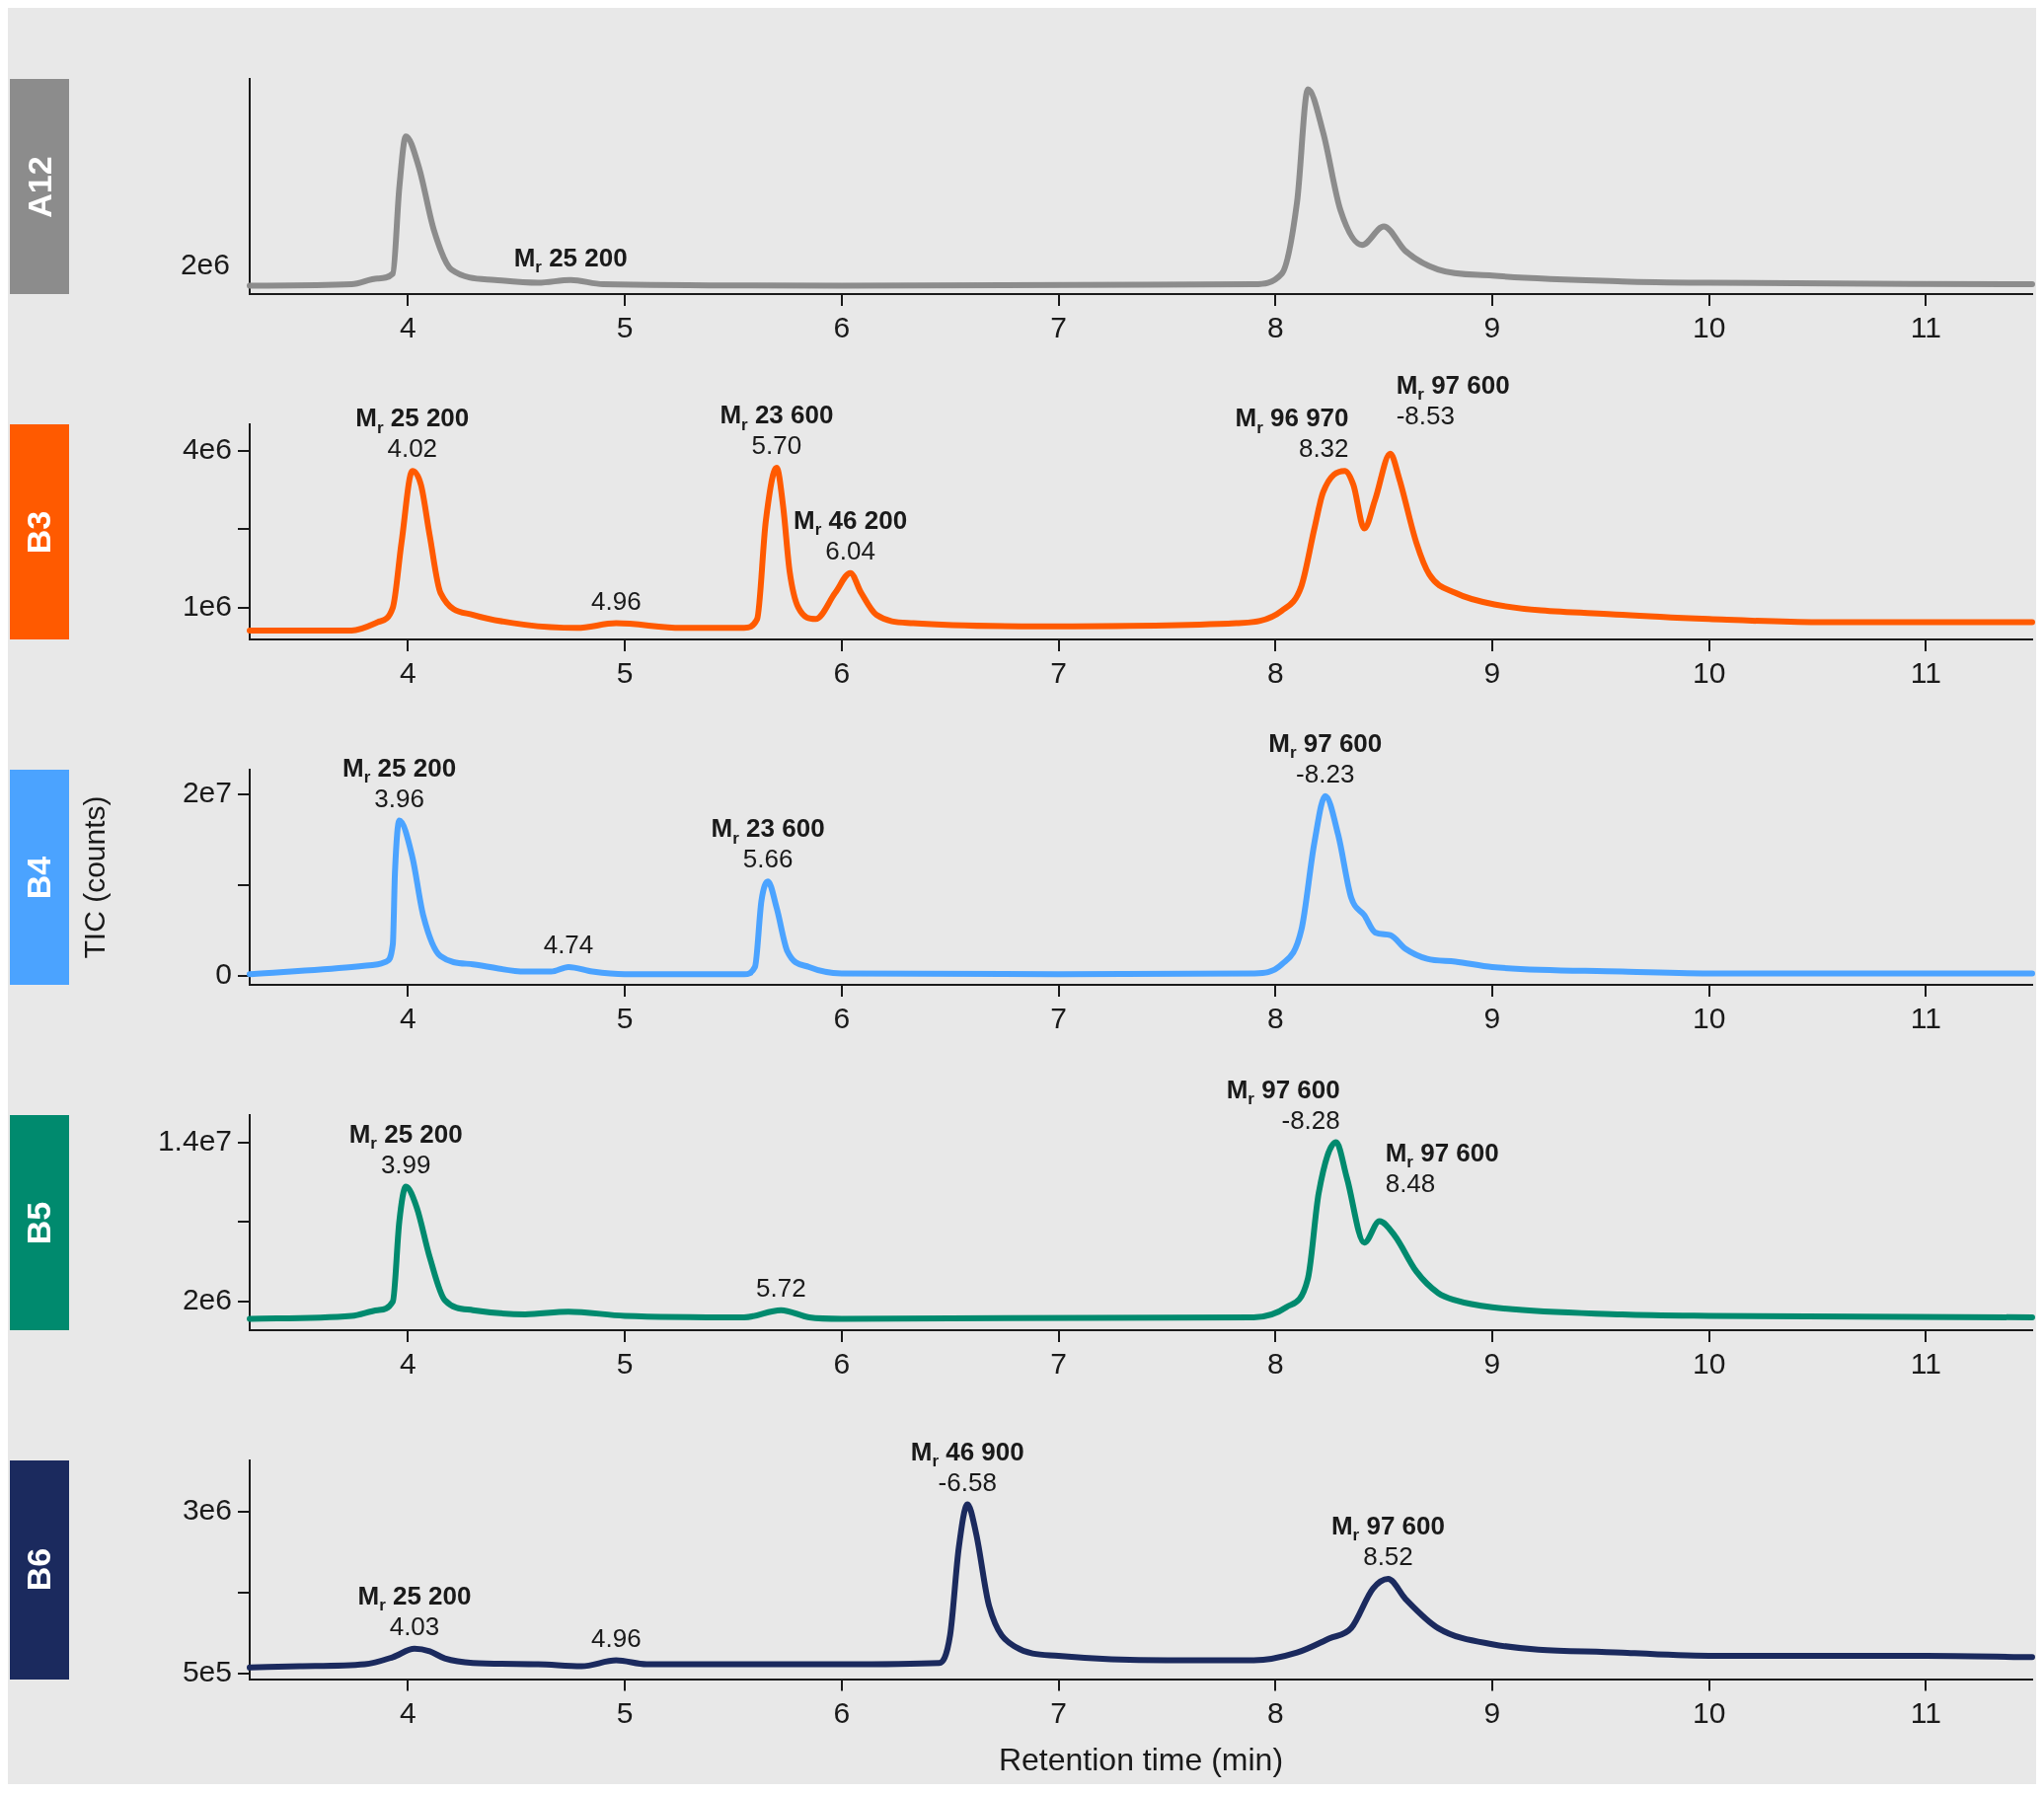  What do you see at coordinates (207, 792) in the screenshot?
I see `y-tick-label: 2e7` at bounding box center [207, 792].